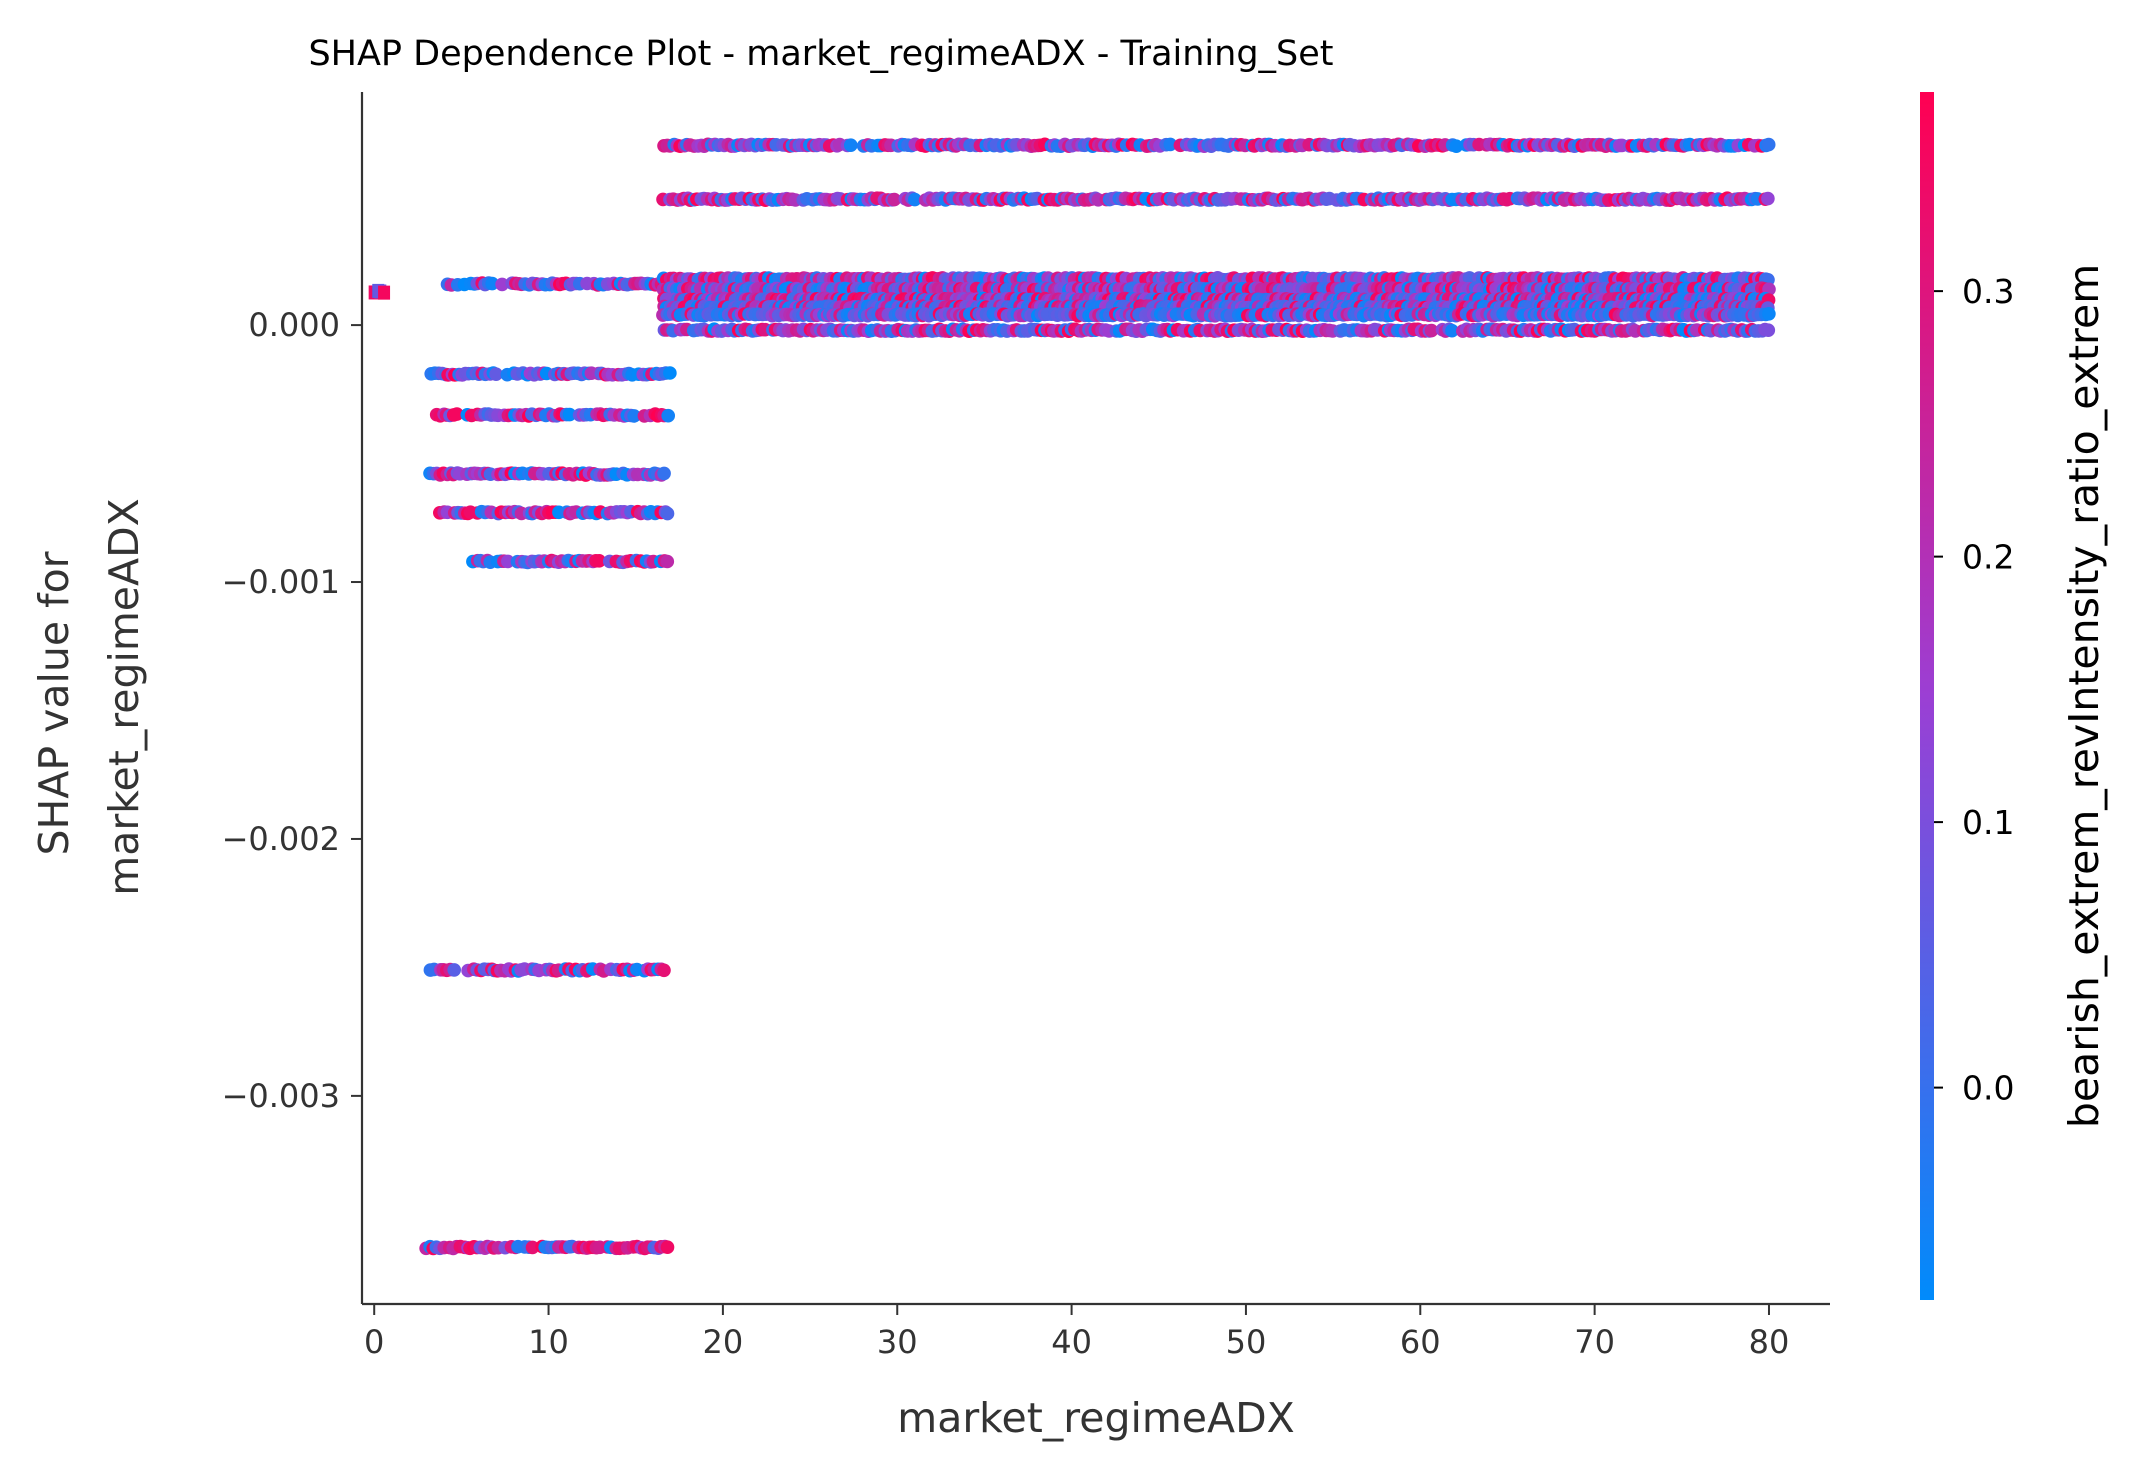 The width and height of the screenshot is (2130, 1471). What do you see at coordinates (897, 1342) in the screenshot?
I see `x-tick-label: 30` at bounding box center [897, 1342].